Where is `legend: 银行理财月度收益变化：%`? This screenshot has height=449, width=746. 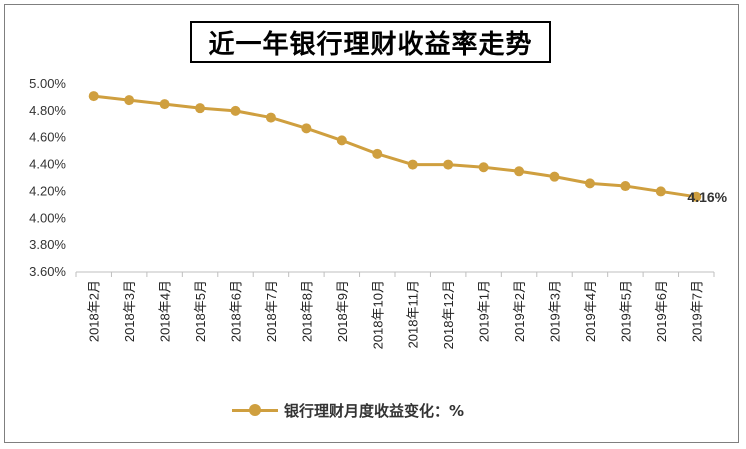
legend: 银行理财月度收益变化：% is located at coordinates (348, 410).